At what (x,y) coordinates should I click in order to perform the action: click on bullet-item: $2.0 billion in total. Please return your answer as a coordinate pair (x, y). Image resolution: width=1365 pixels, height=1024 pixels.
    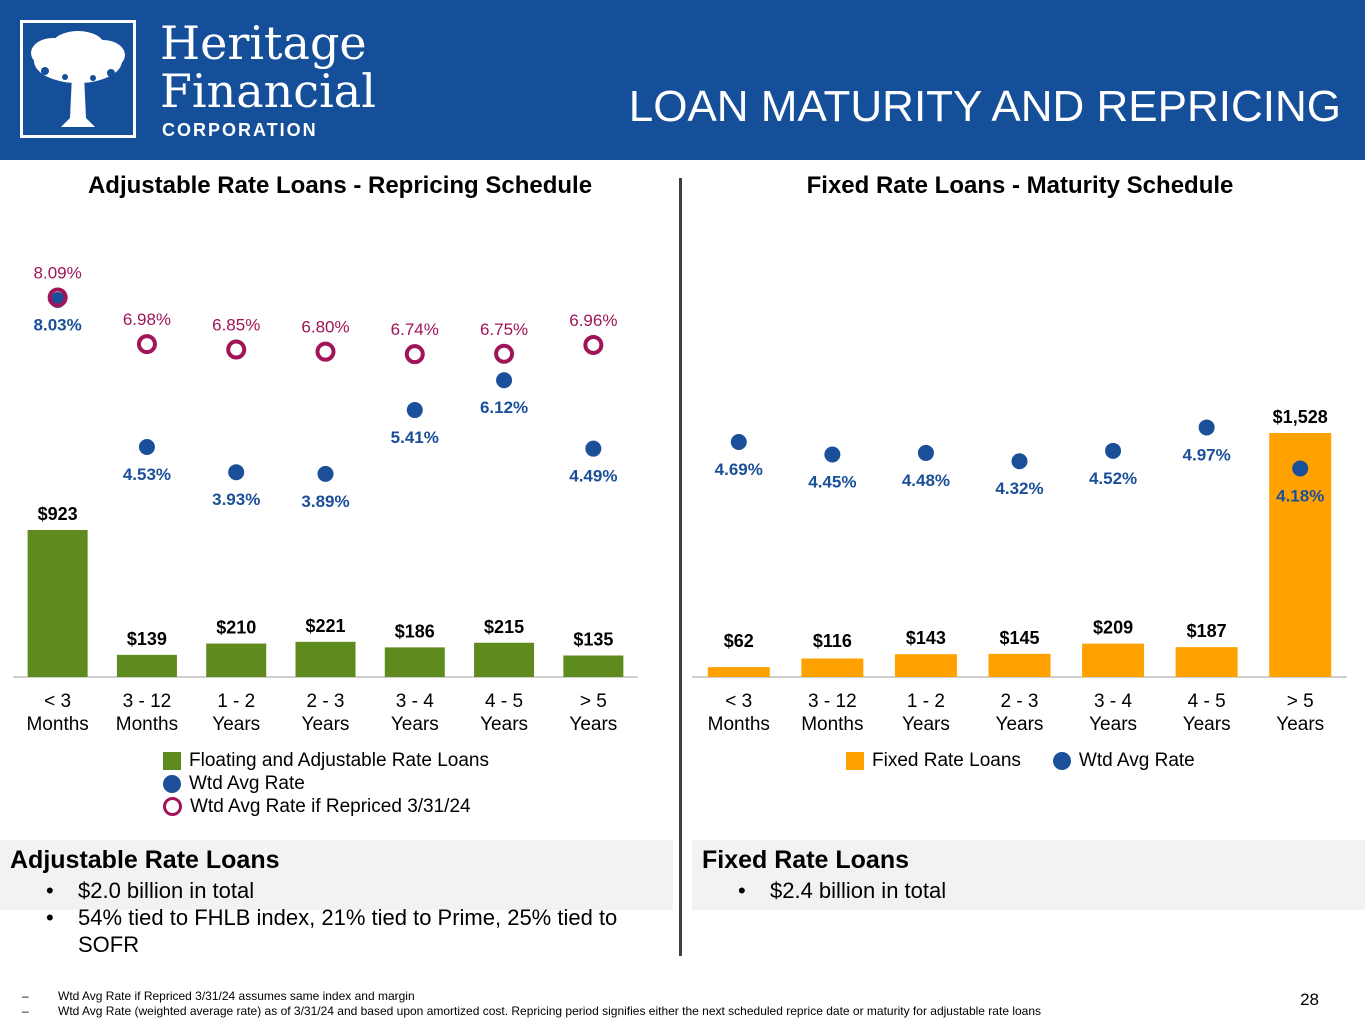
    Looking at the image, I should click on (340, 890).